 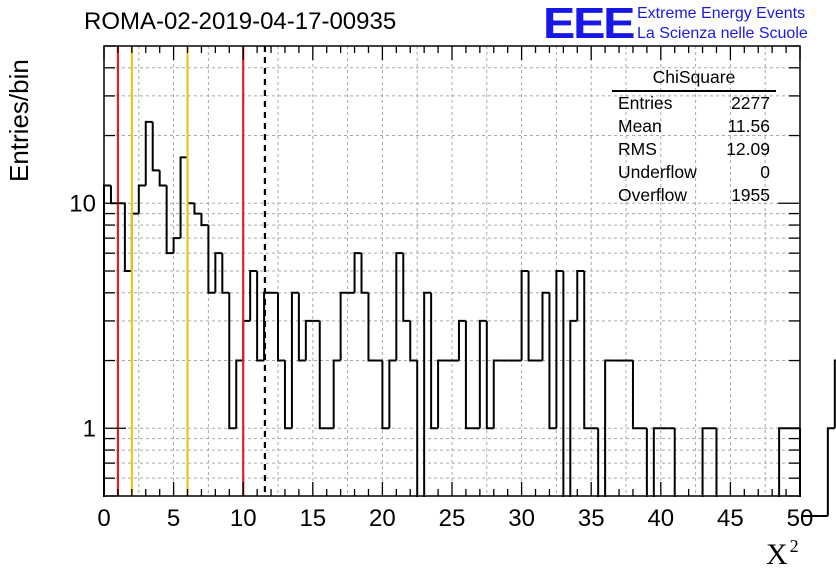 What do you see at coordinates (637, 149) in the screenshot?
I see `stats-label: RMS` at bounding box center [637, 149].